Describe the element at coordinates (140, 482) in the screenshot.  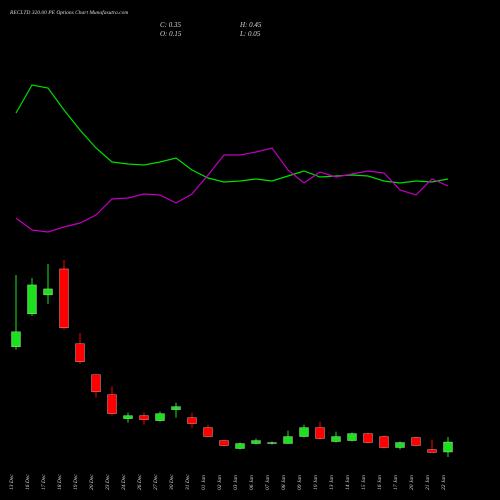
I see `x-tick-label: 26 Dec` at that location.